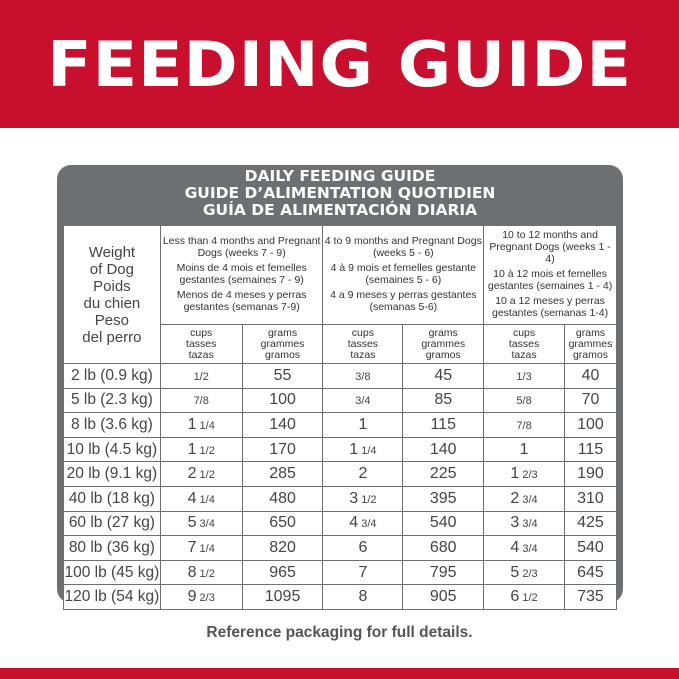 The height and width of the screenshot is (679, 679). I want to click on cups-cell: 1 1/2, so click(201, 449).